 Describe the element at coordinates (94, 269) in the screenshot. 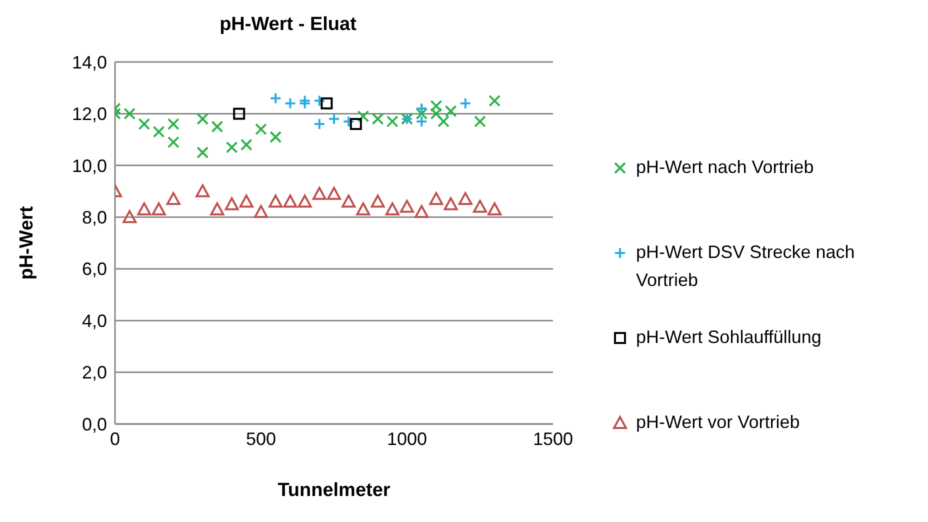

I see `y-tick-label: 6,0` at that location.